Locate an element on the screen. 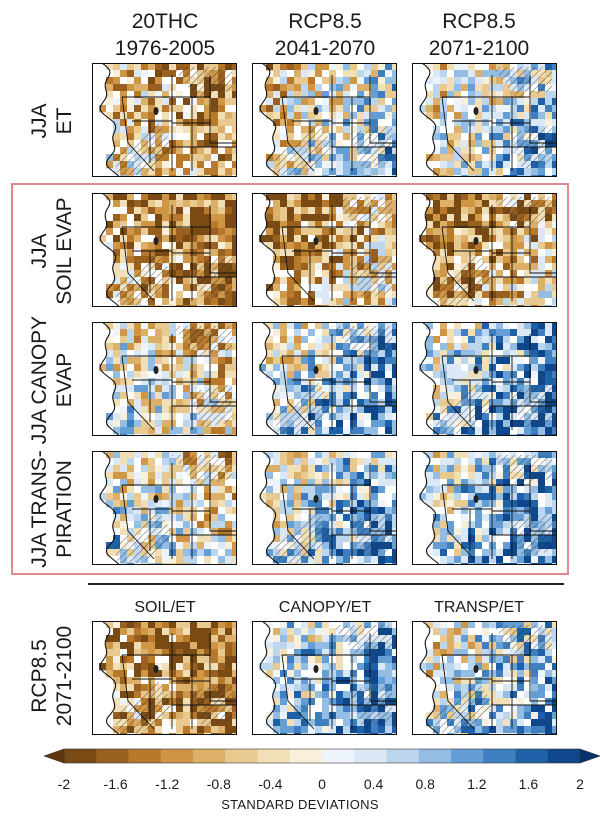 Image resolution: width=600 pixels, height=820 pixels. colorbar-tick-label: 2 is located at coordinates (580, 784).